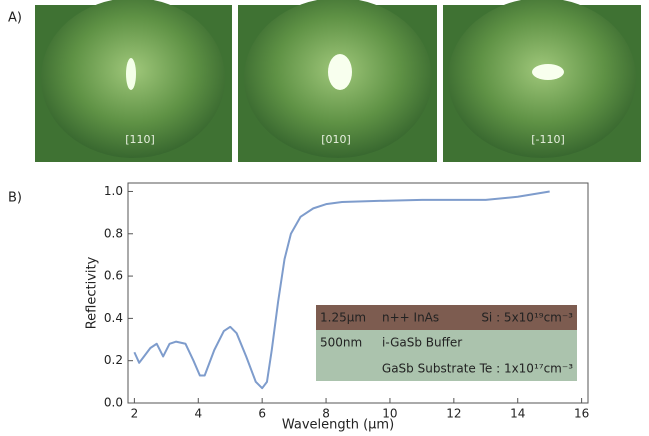 The image size is (649, 436). What do you see at coordinates (410, 318) in the screenshot?
I see `layer-label: n++ InAs` at bounding box center [410, 318].